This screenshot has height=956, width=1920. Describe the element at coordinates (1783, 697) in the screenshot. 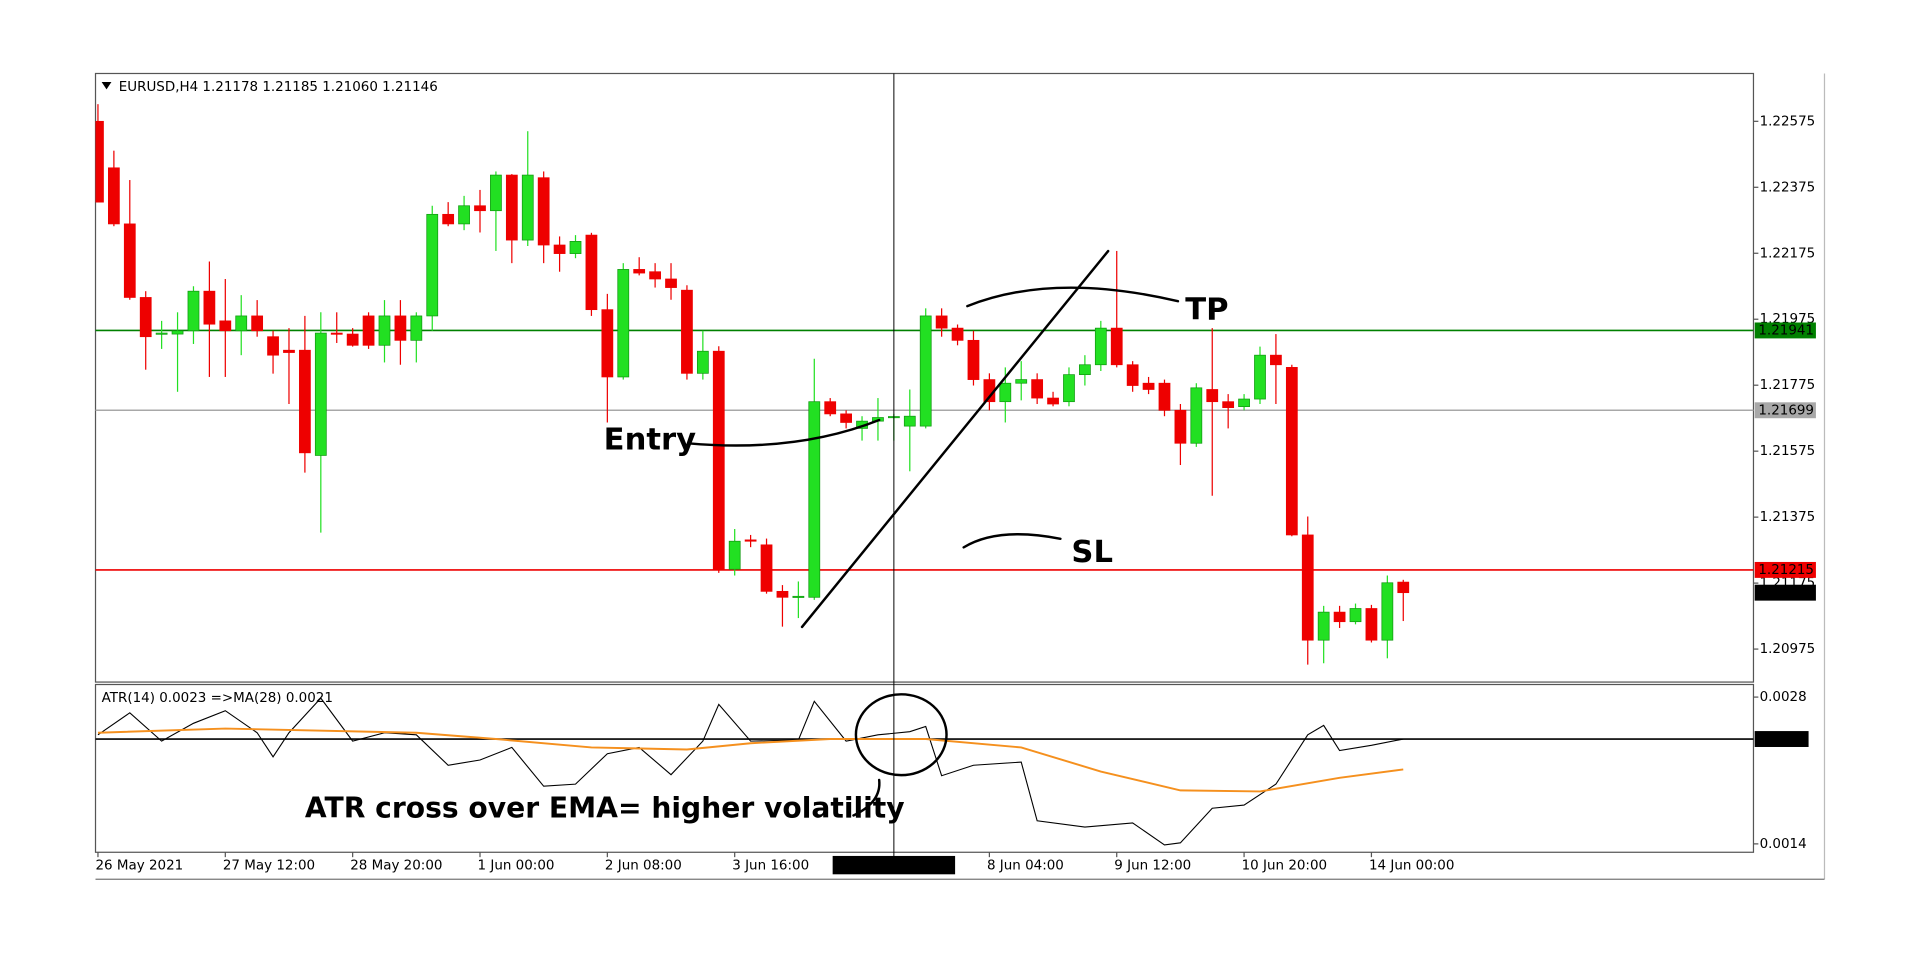

I see `y-tick-label: 0.0028` at that location.